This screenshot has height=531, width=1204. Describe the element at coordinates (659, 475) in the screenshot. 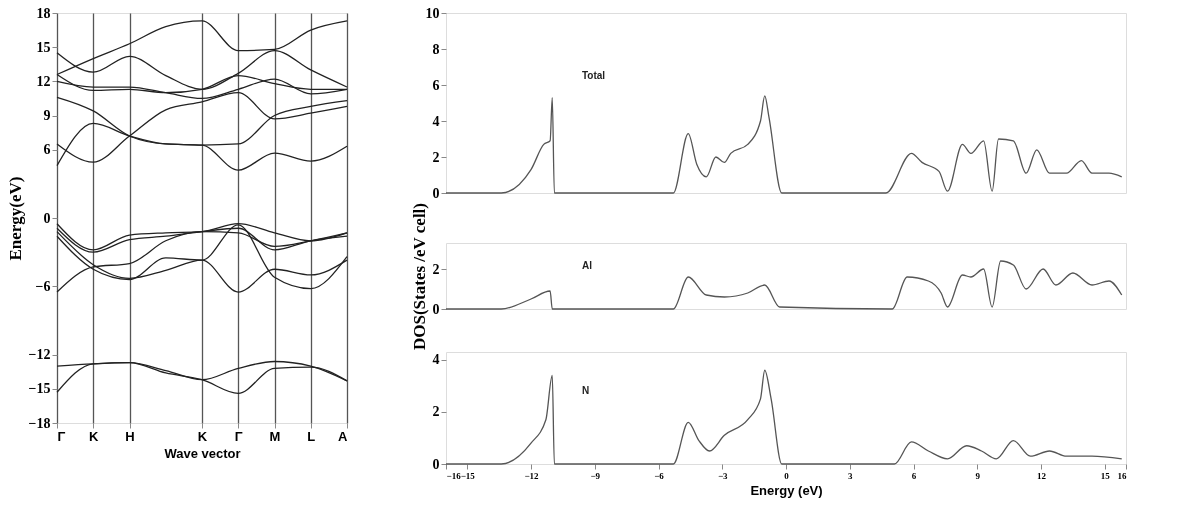

I see `x-tick-label: −6` at that location.